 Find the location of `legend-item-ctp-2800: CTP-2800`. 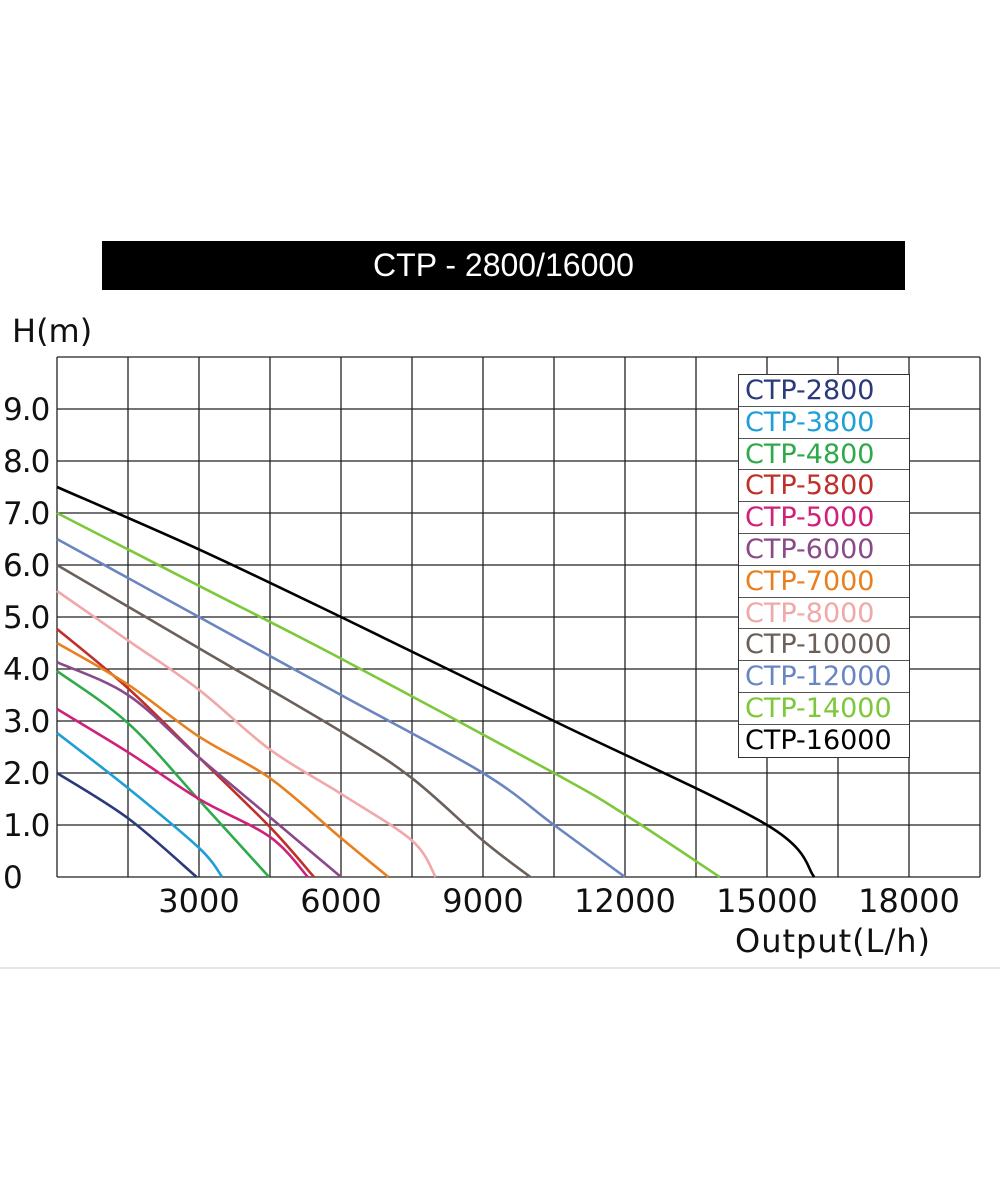

legend-item-ctp-2800: CTP-2800 is located at coordinates (824, 391).